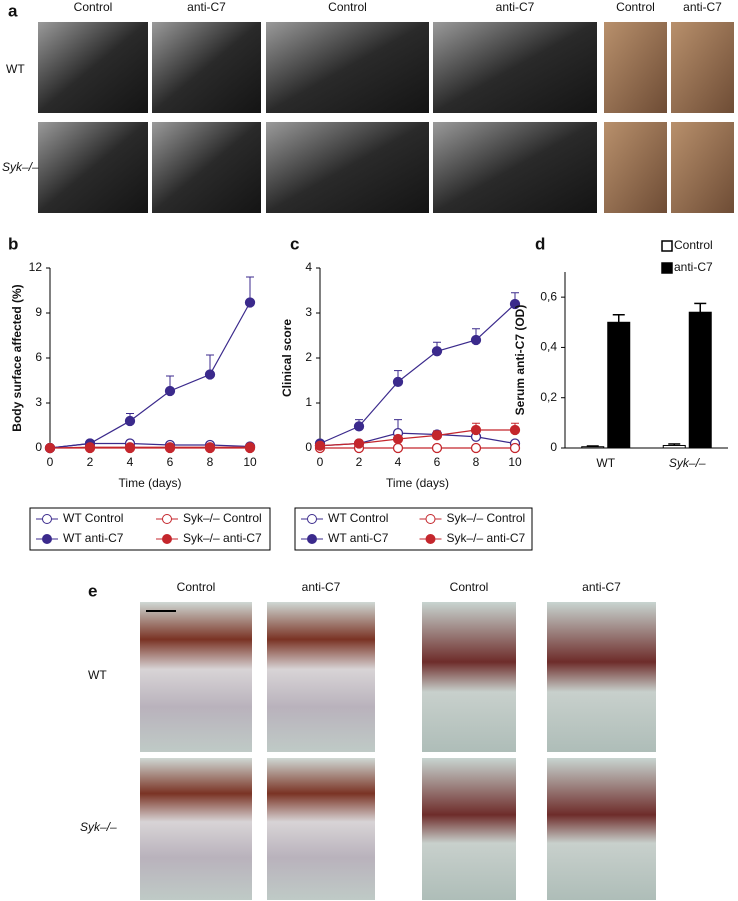 The height and width of the screenshot is (901, 738). What do you see at coordinates (36, 267) in the screenshot?
I see `y-tick-label: 12` at bounding box center [36, 267].